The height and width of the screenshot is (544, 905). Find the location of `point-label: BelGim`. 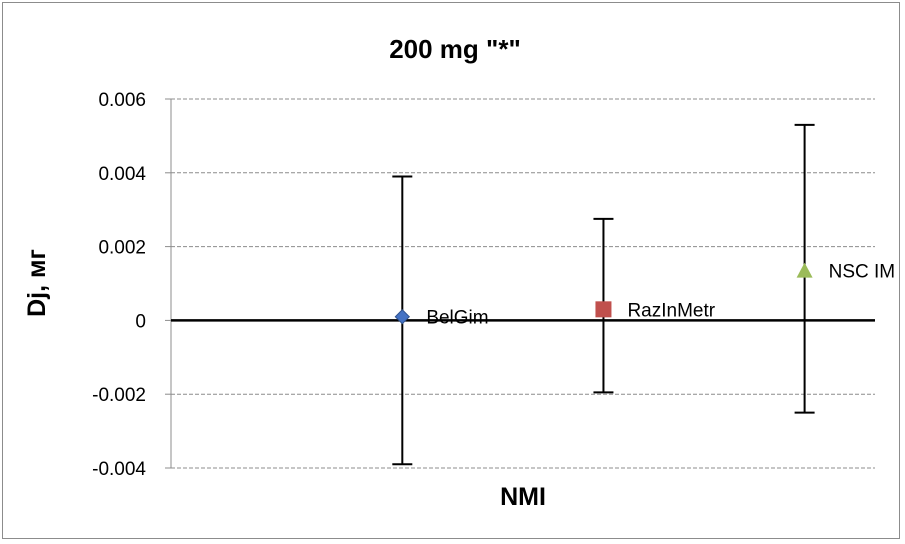

point-label: BelGim is located at coordinates (457, 318).